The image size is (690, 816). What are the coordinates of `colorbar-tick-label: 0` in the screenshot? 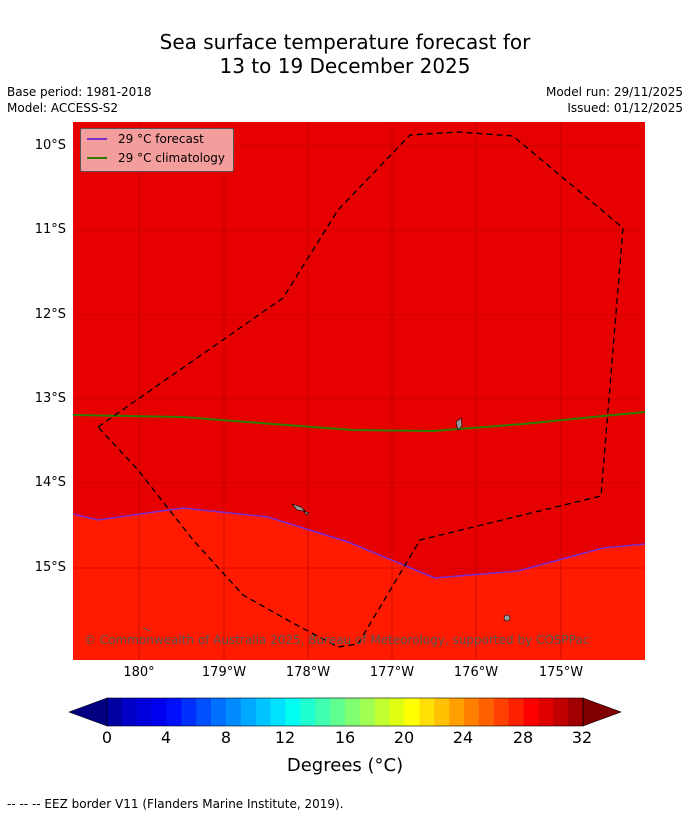 It's located at (107, 737).